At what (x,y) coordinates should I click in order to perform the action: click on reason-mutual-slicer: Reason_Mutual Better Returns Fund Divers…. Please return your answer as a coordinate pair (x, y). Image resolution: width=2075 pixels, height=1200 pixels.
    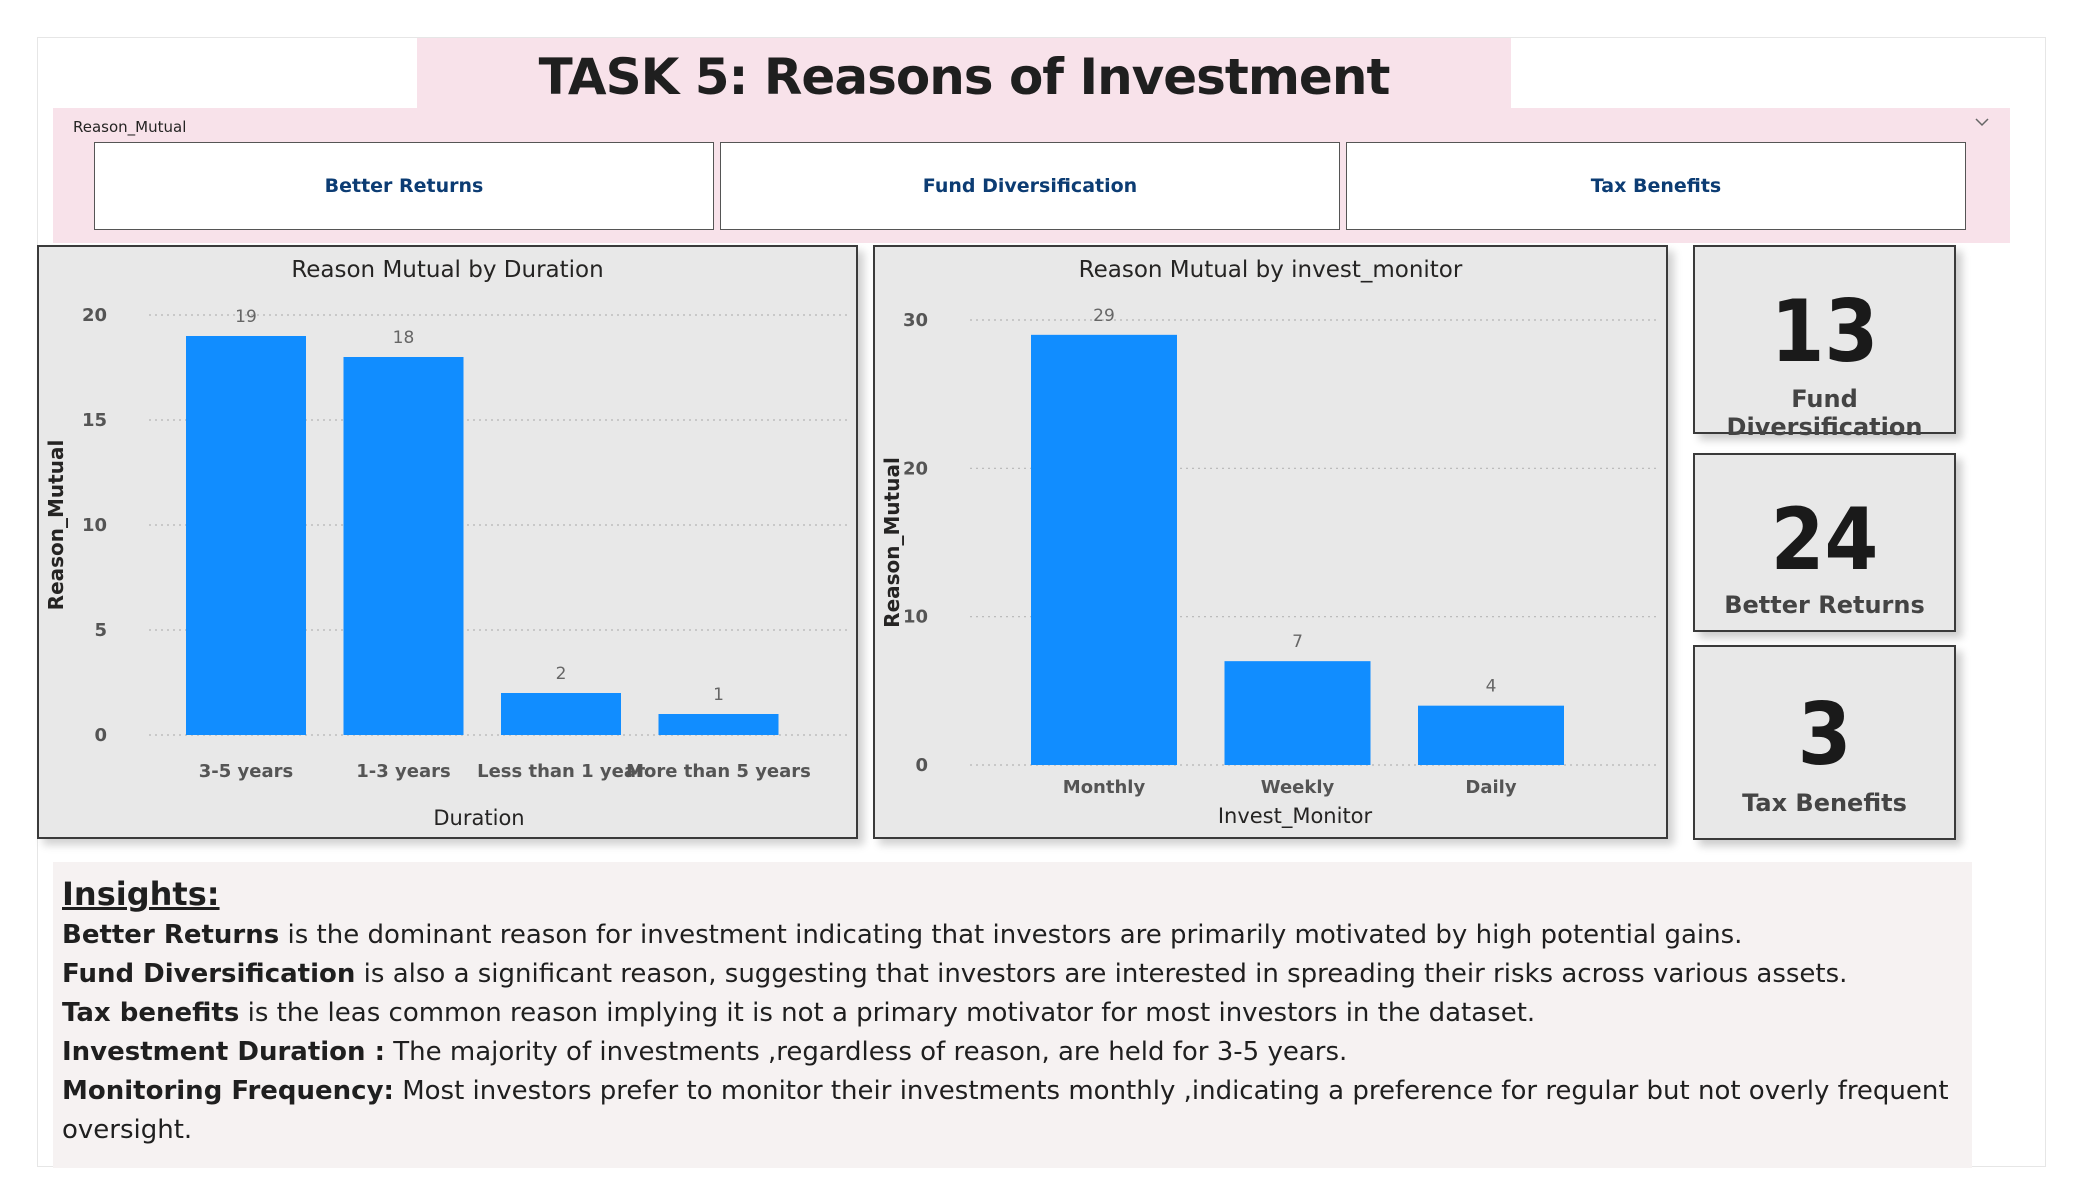
    Looking at the image, I should click on (1031, 175).